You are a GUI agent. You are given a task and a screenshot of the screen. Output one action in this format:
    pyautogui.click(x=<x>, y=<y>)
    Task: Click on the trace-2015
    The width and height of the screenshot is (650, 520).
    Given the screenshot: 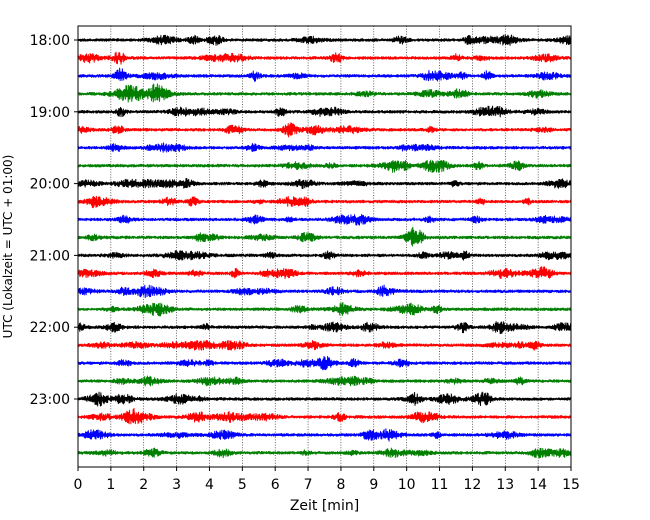 What is the action you would take?
    pyautogui.click(x=324, y=202)
    